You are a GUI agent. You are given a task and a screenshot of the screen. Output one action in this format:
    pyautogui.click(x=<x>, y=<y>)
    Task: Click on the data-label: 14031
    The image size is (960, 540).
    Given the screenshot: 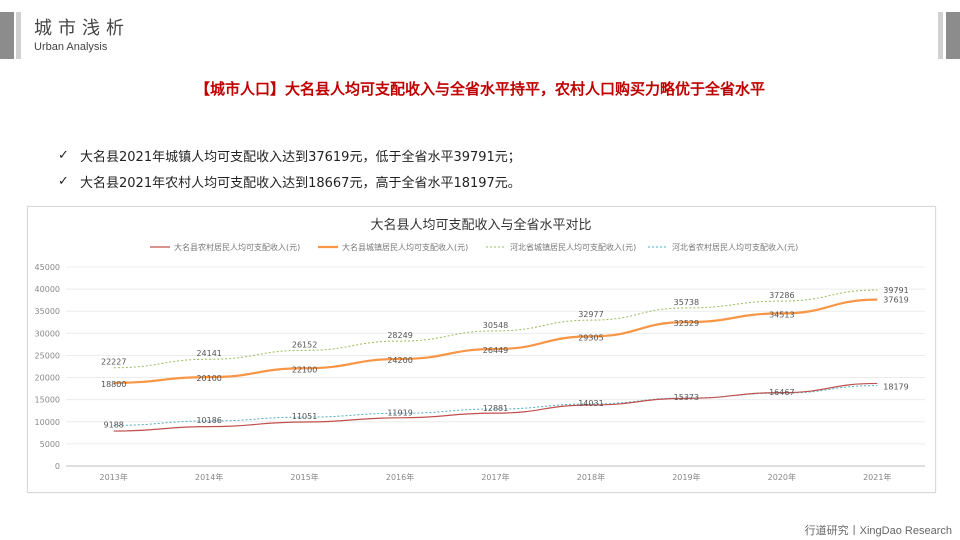 What is the action you would take?
    pyautogui.click(x=590, y=403)
    